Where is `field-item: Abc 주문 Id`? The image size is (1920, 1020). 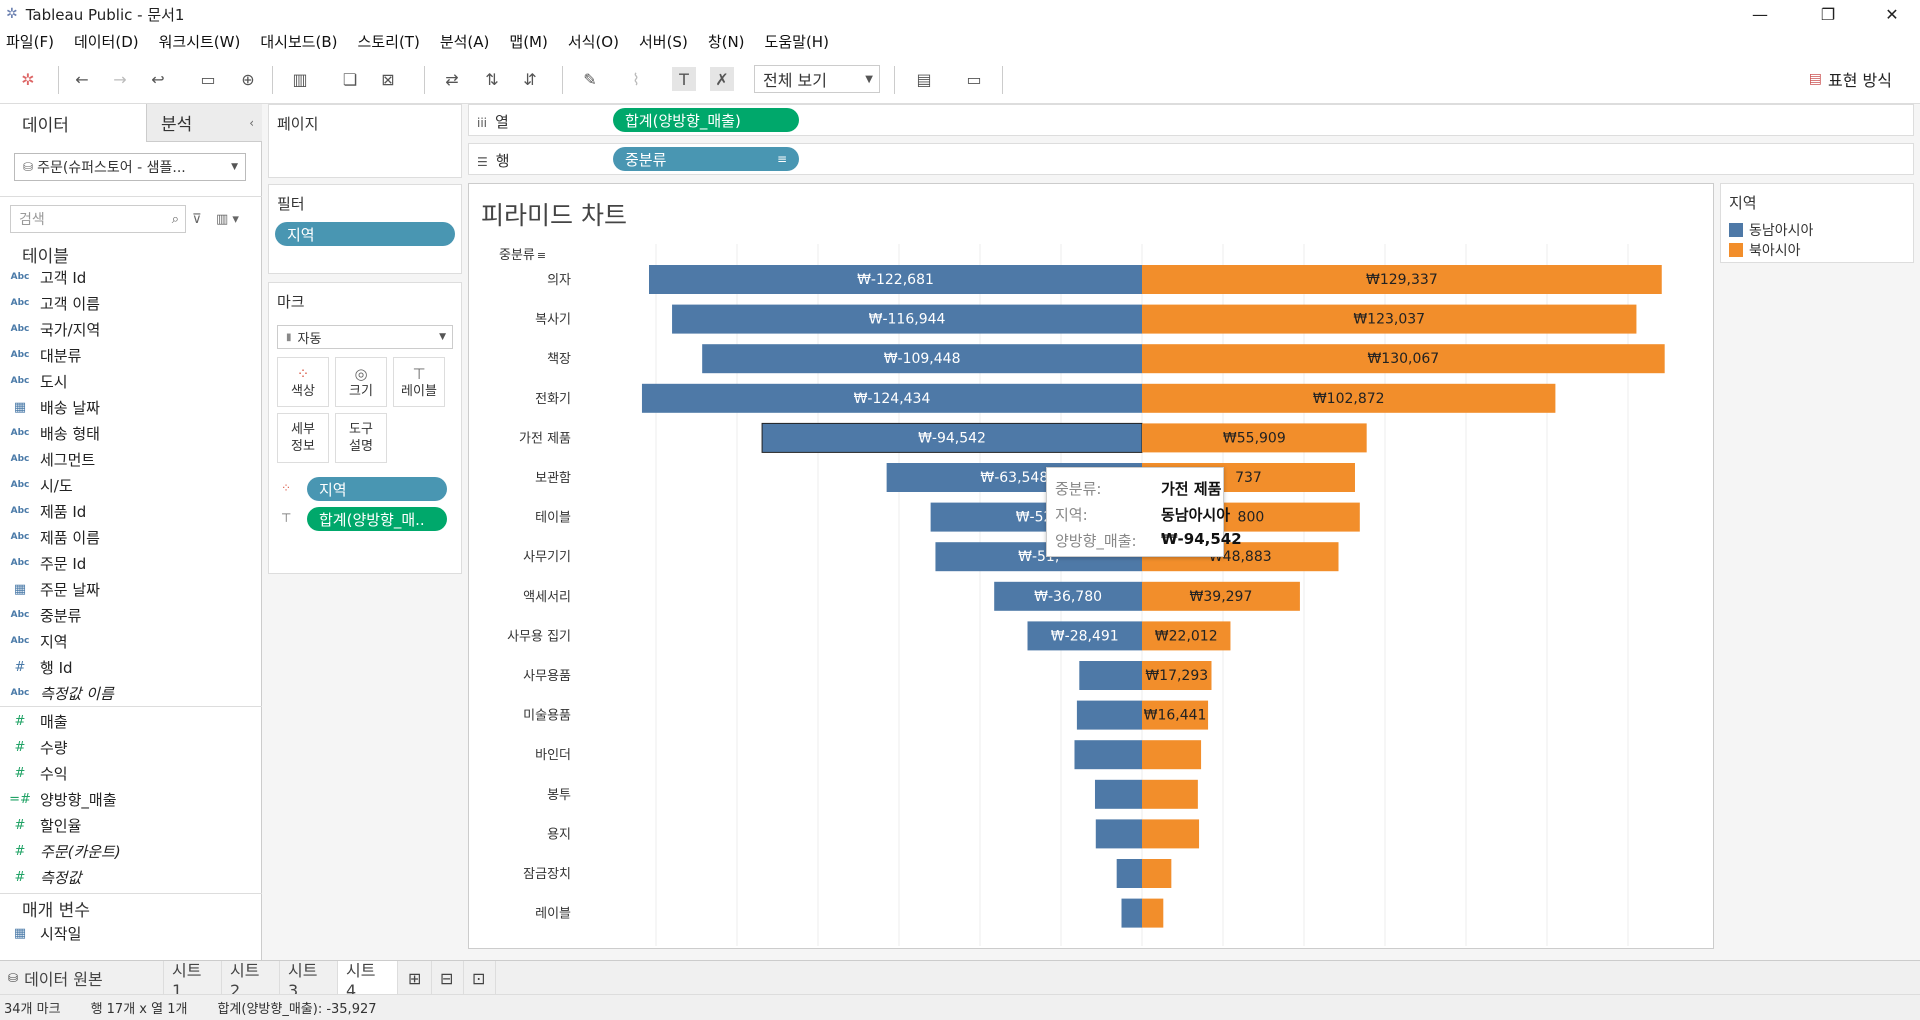 field-item: Abc 주문 Id is located at coordinates (131, 563).